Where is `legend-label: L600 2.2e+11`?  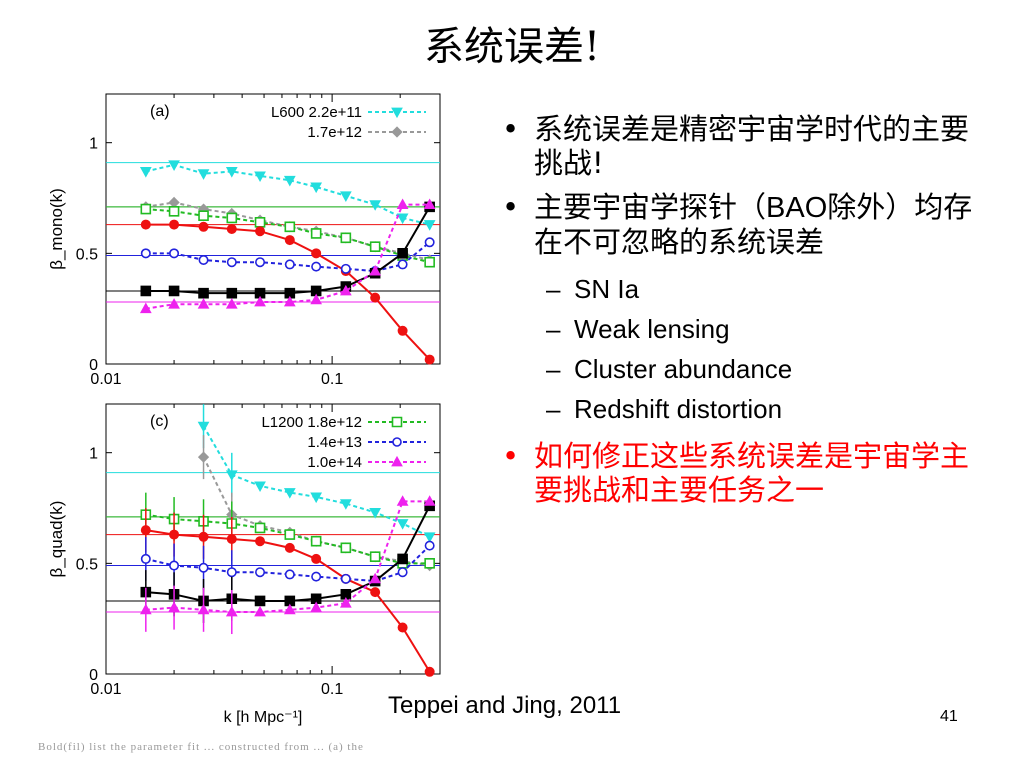
legend-label: L600 2.2e+11 is located at coordinates (316, 112).